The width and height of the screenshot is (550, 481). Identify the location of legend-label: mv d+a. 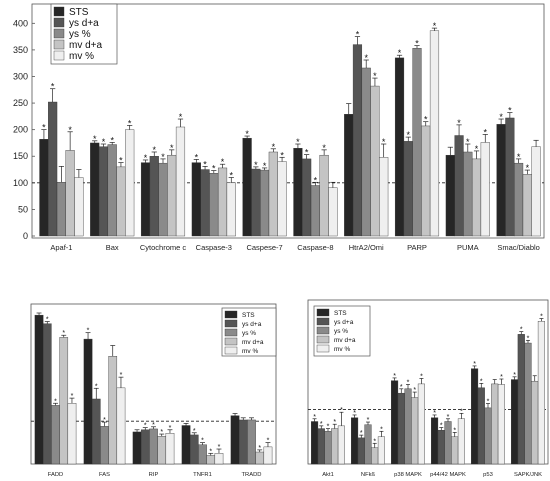
(345, 340).